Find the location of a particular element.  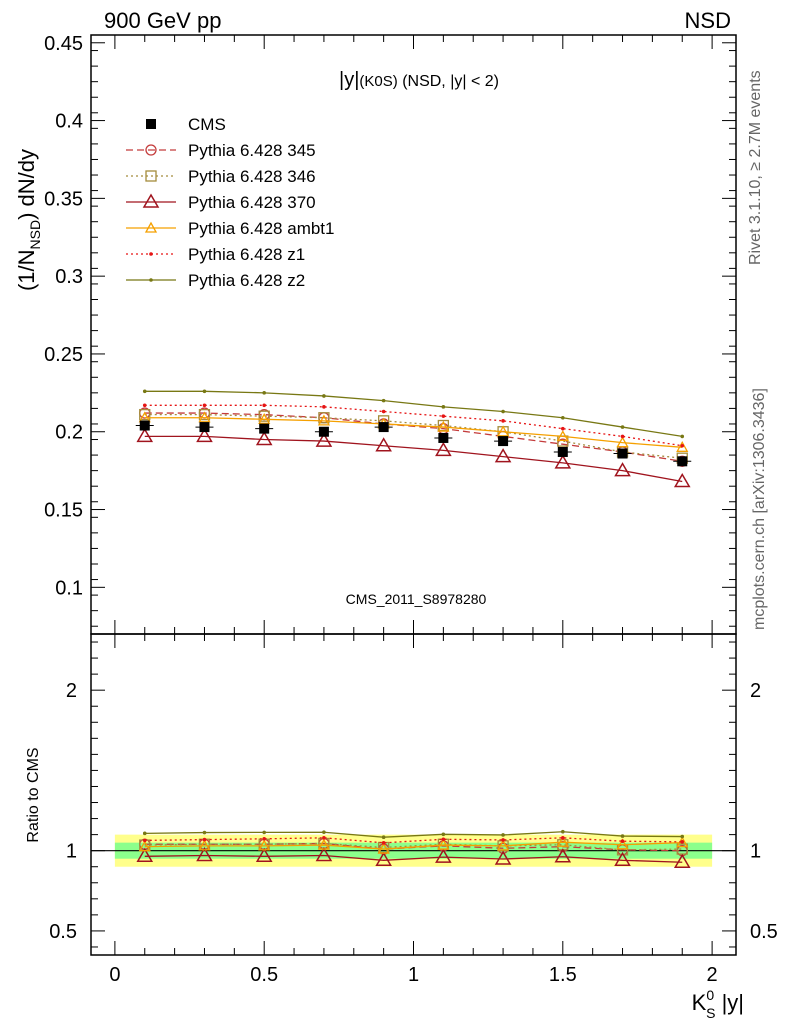

x-axis-label-base: K is located at coordinates (699, 1002).